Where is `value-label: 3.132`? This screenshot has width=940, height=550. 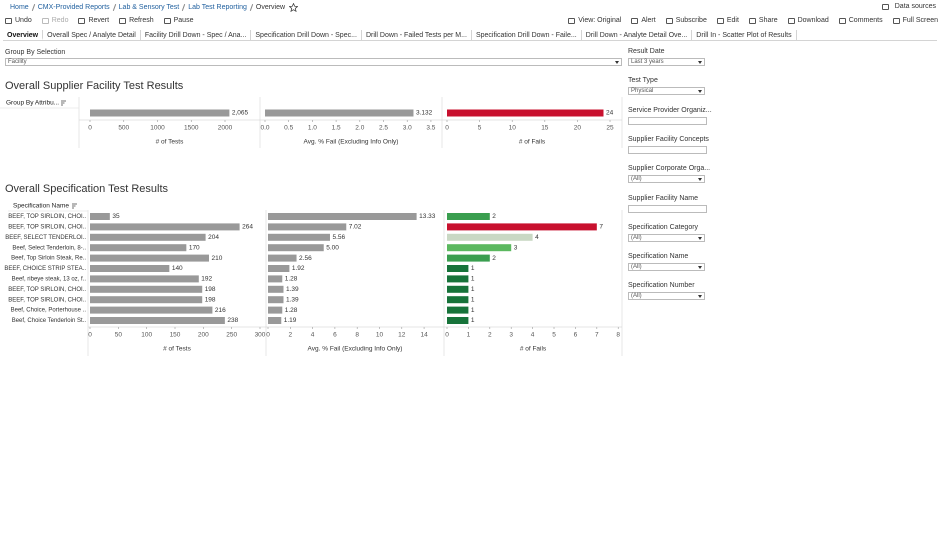 value-label: 3.132 is located at coordinates (424, 113).